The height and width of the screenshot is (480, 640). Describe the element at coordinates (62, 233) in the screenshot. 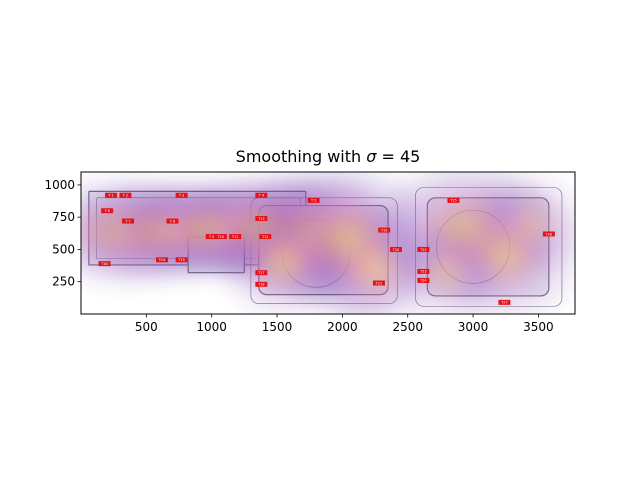

I see `y-axis-ticks: 250 500 750 1000` at that location.